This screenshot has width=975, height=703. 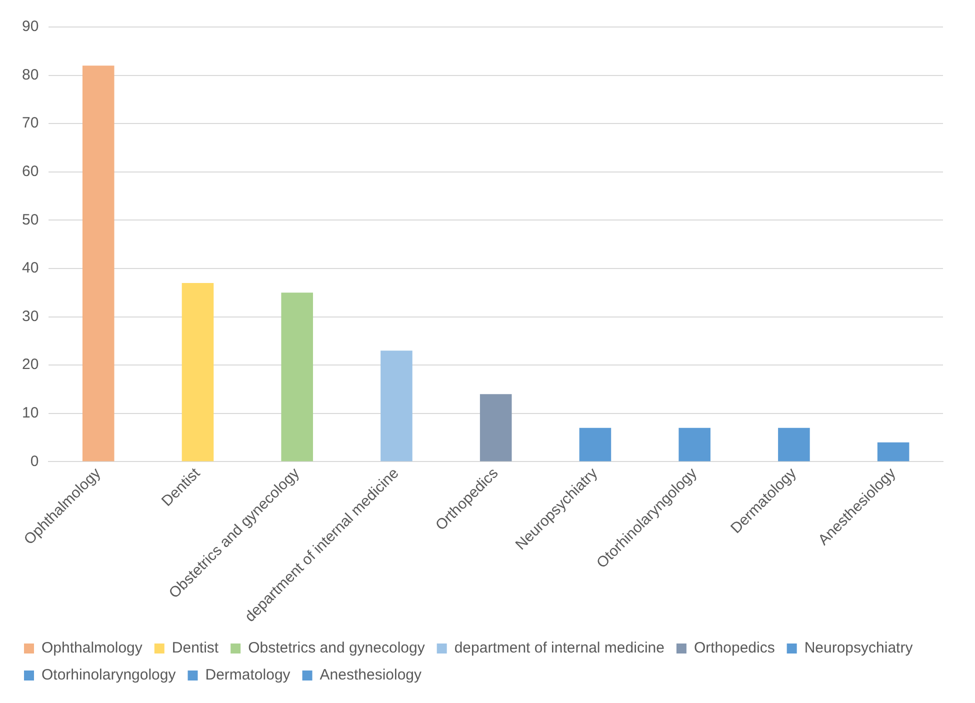 I want to click on legend-label: Ophthalmology, so click(x=92, y=648).